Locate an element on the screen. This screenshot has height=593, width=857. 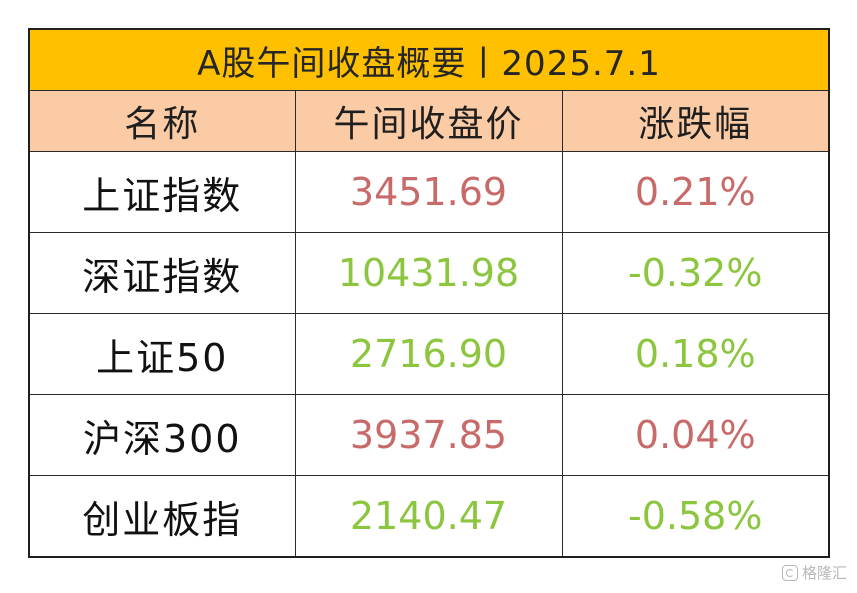
gelonghui-logo-icon is located at coordinates (789, 572).